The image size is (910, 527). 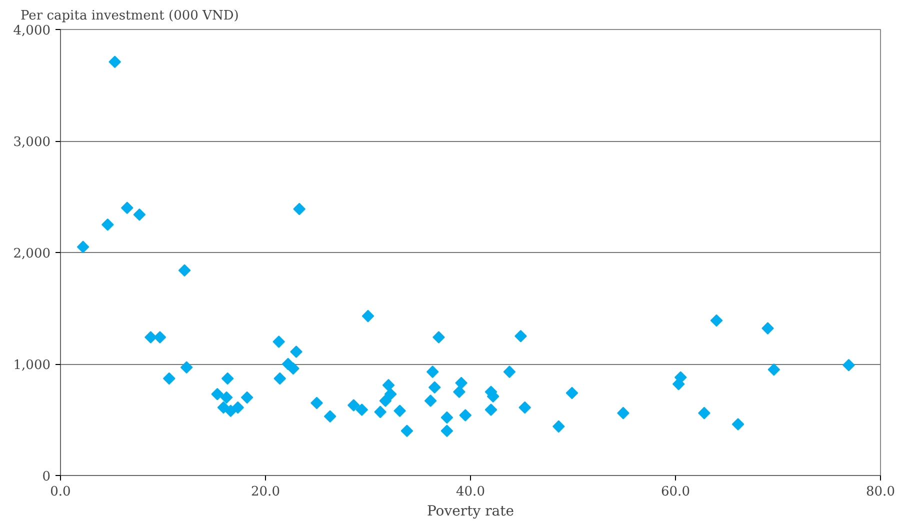 What do you see at coordinates (675, 492) in the screenshot?
I see `x-tick-label: 60.0` at bounding box center [675, 492].